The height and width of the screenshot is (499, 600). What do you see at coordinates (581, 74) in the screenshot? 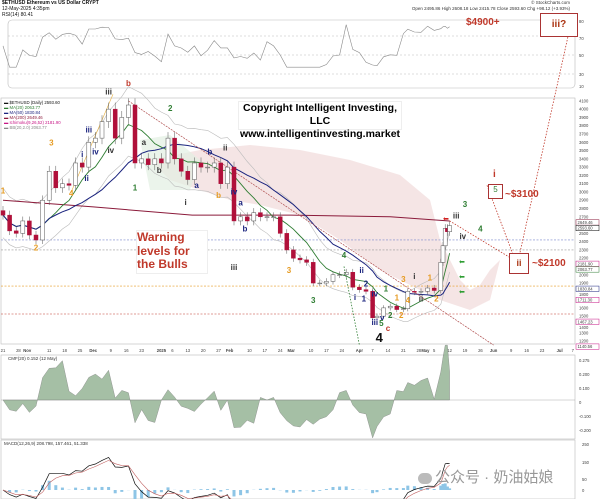
I see `rsi-axis-label: 30` at bounding box center [581, 74].